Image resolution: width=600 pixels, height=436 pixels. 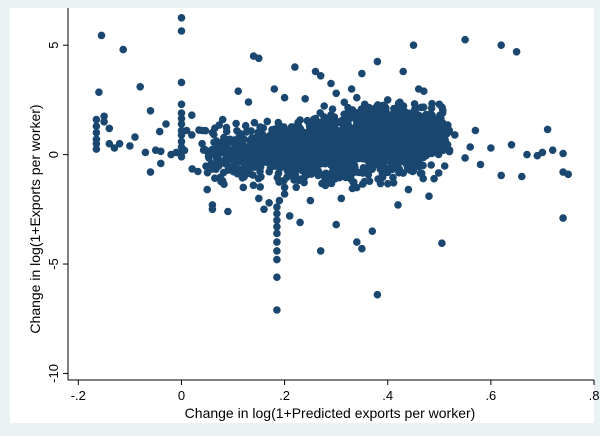 What do you see at coordinates (53, 45) in the screenshot?
I see `y-tick-label: 5` at bounding box center [53, 45].